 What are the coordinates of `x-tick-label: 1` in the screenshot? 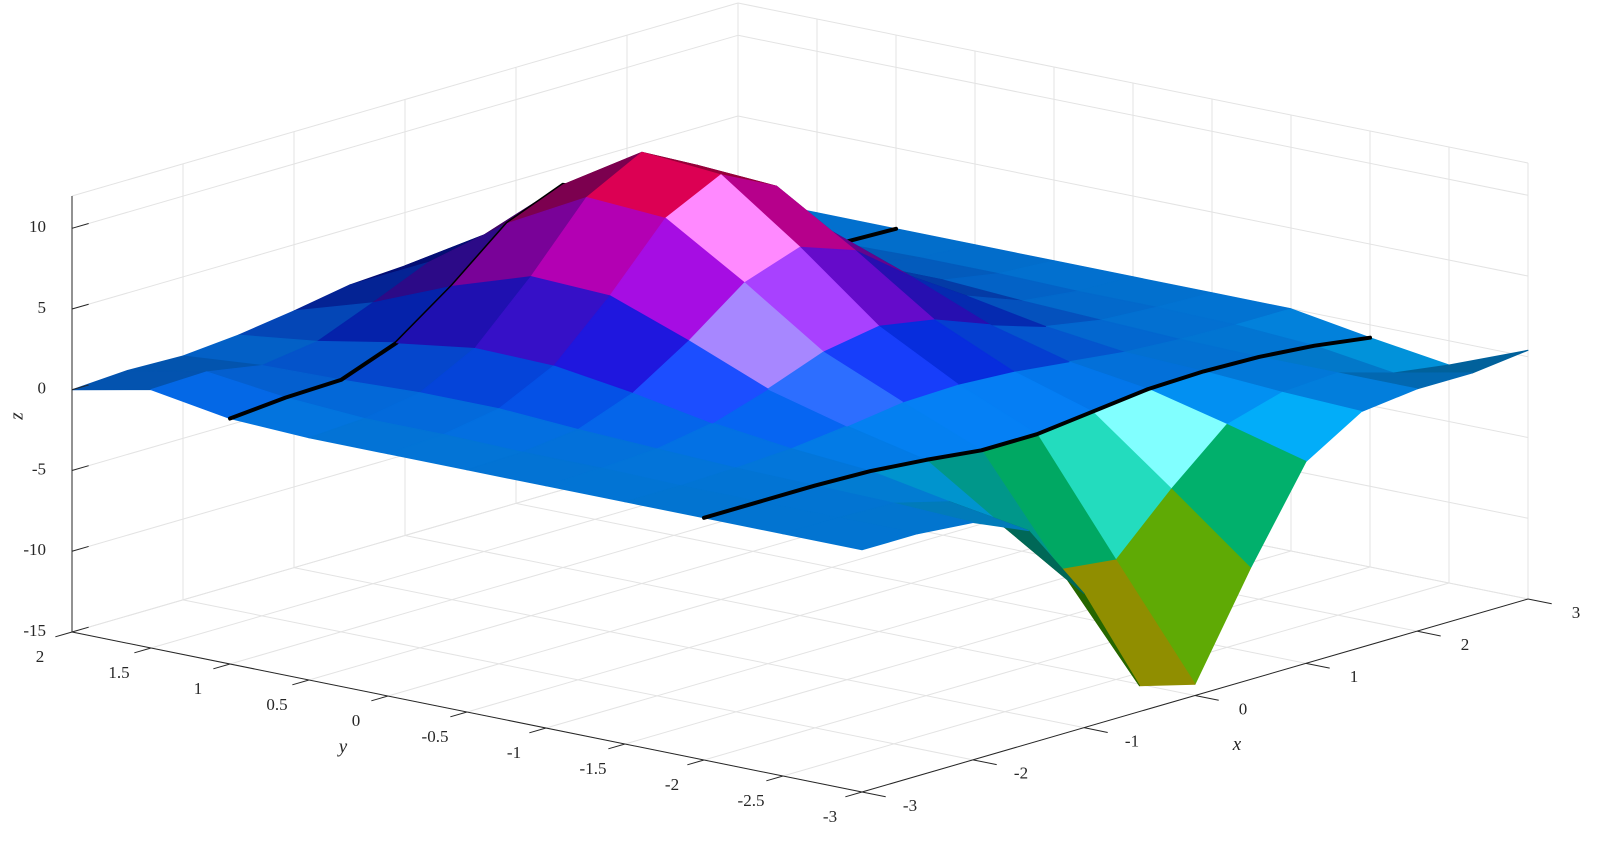 It's located at (1354, 676).